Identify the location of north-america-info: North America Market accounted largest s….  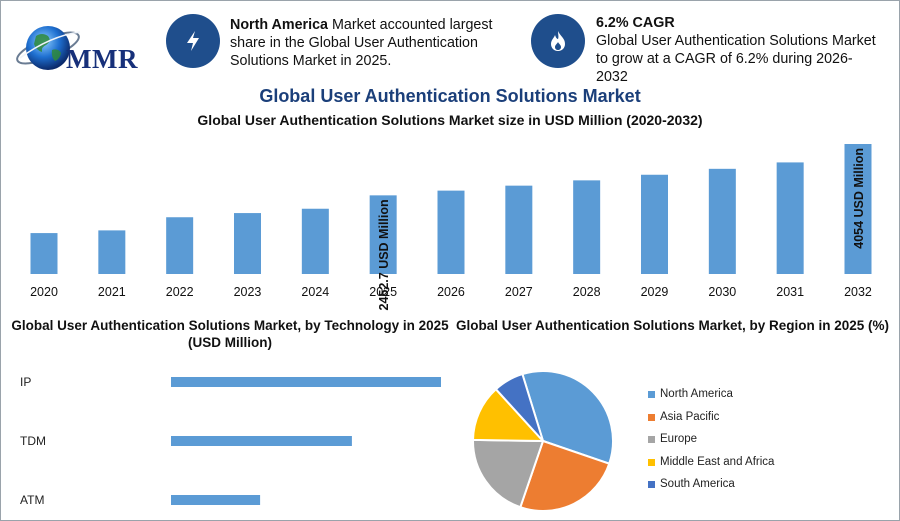
(375, 43).